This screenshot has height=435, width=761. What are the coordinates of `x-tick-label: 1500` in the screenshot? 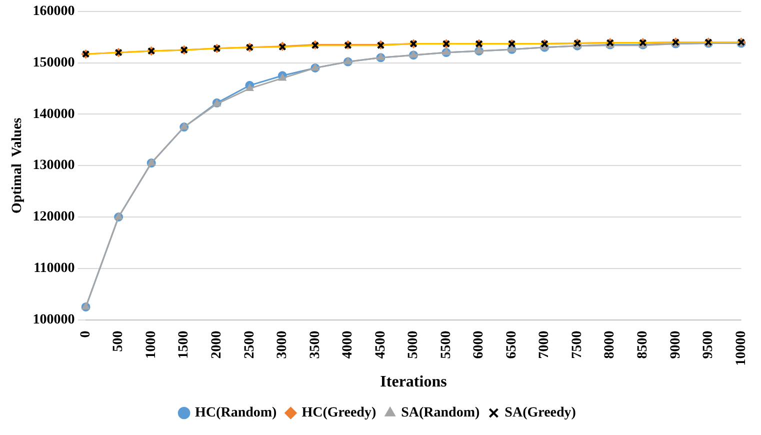 It's located at (184, 344).